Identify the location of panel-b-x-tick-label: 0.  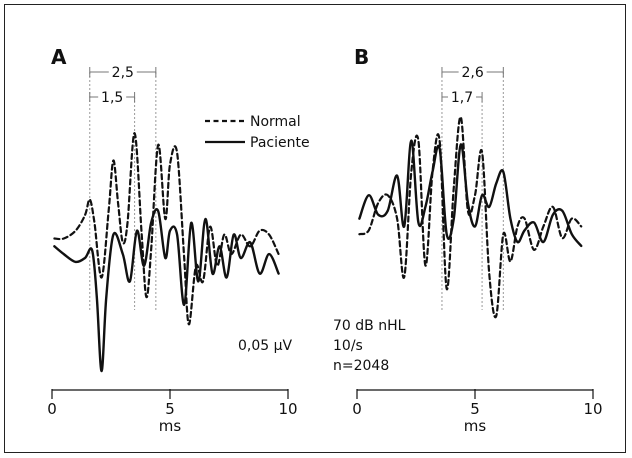
(357, 409).